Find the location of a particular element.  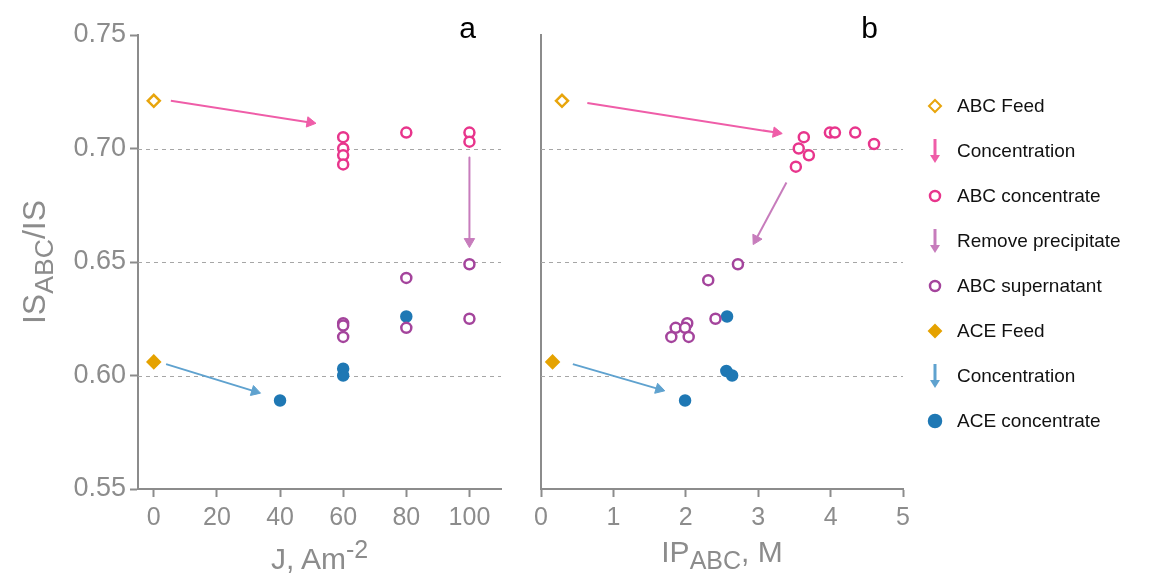

x-tick-label: 20 is located at coordinates (217, 515).